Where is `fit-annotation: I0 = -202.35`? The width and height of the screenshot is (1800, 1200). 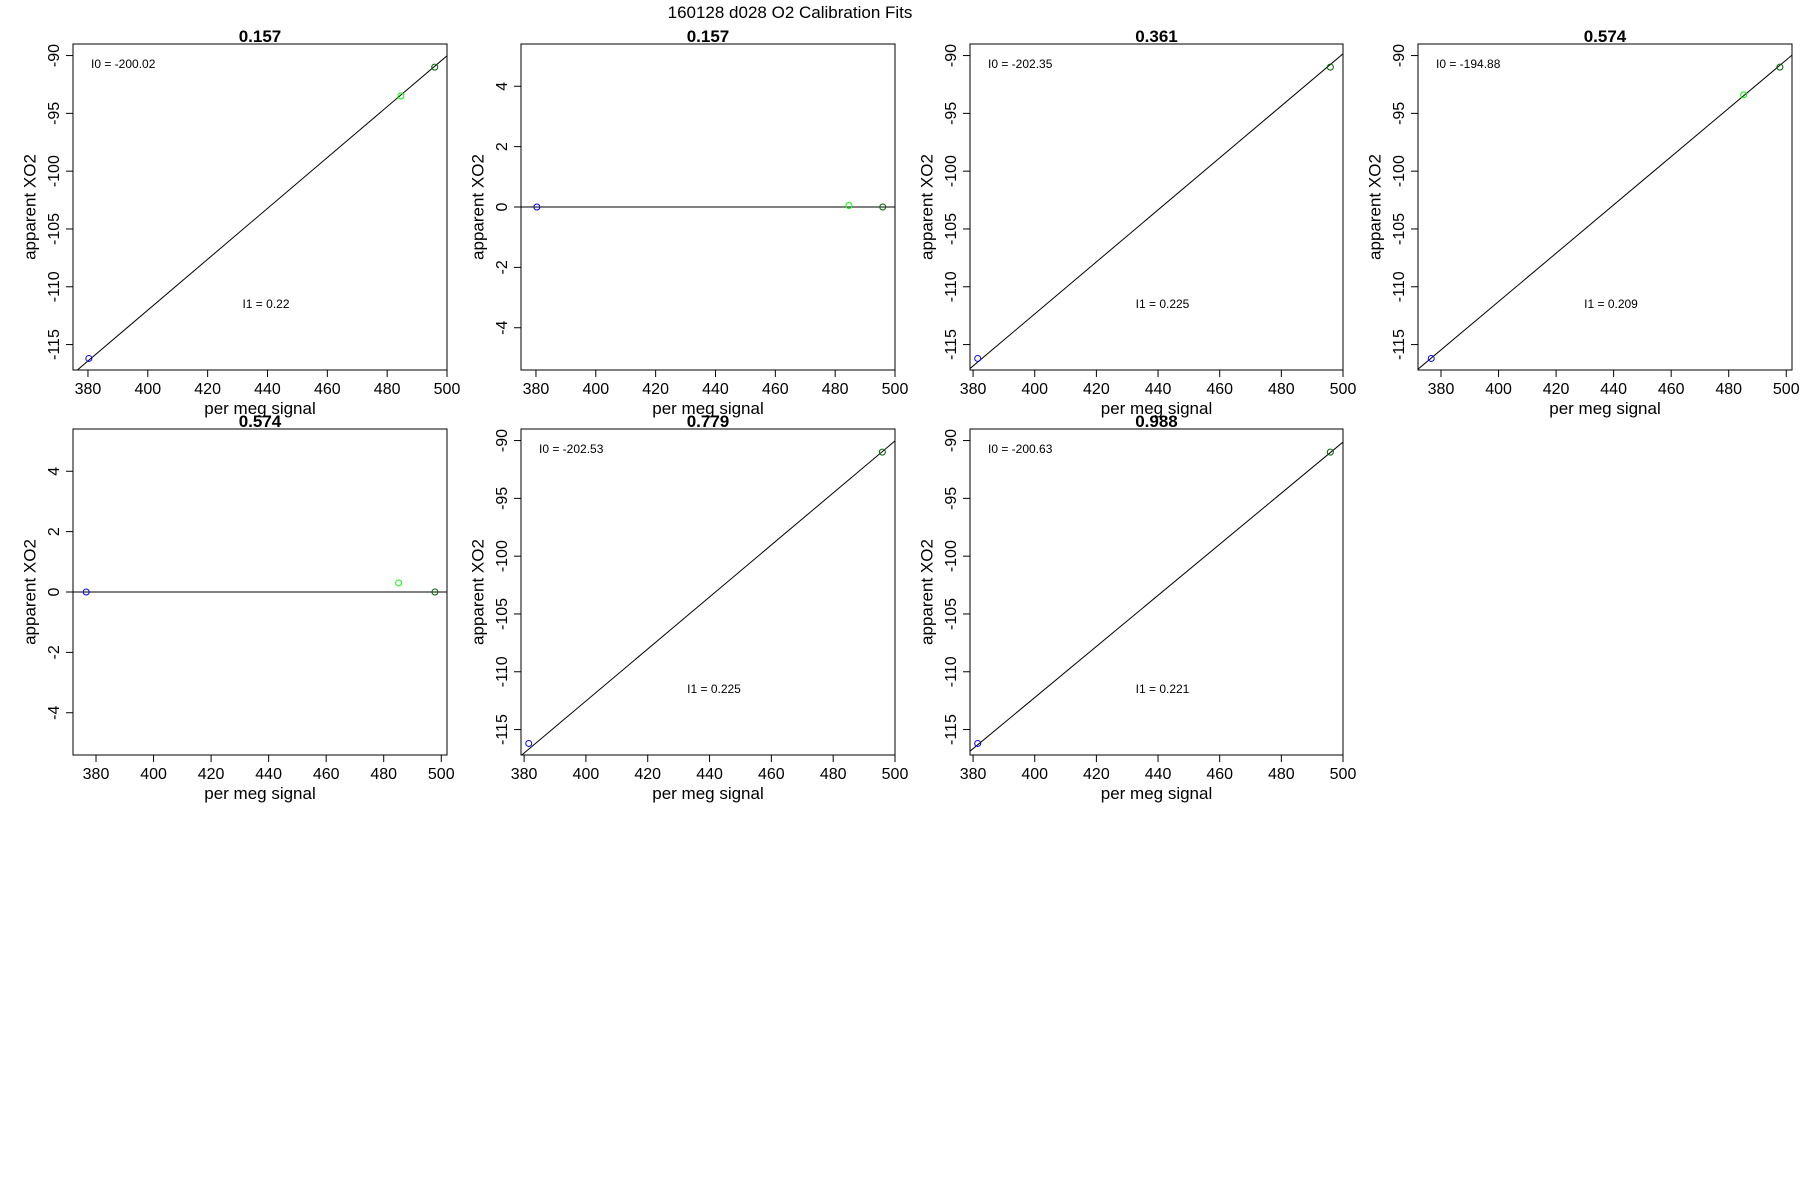 fit-annotation: I0 = -202.35 is located at coordinates (1020, 64).